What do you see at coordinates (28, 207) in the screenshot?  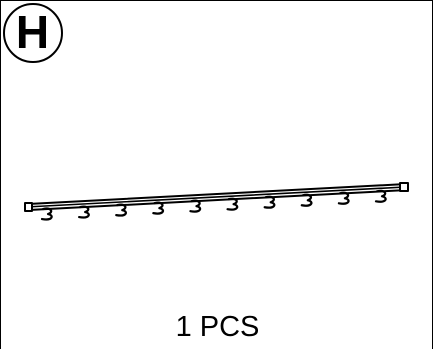 I see `rail-end-left` at bounding box center [28, 207].